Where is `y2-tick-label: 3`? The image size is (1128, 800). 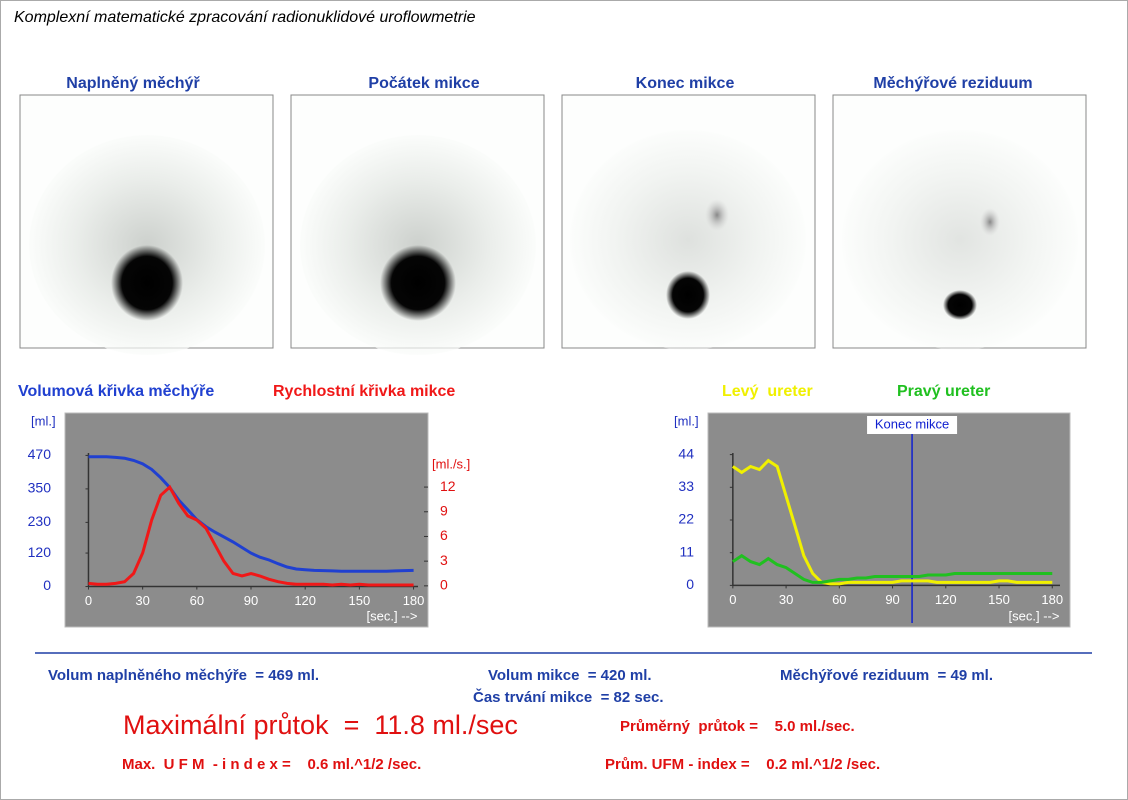
y2-tick-label: 3 is located at coordinates (444, 560).